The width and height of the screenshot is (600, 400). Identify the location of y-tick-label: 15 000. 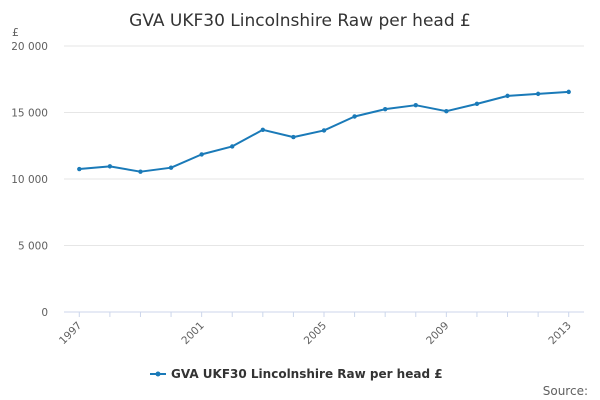
(29, 114).